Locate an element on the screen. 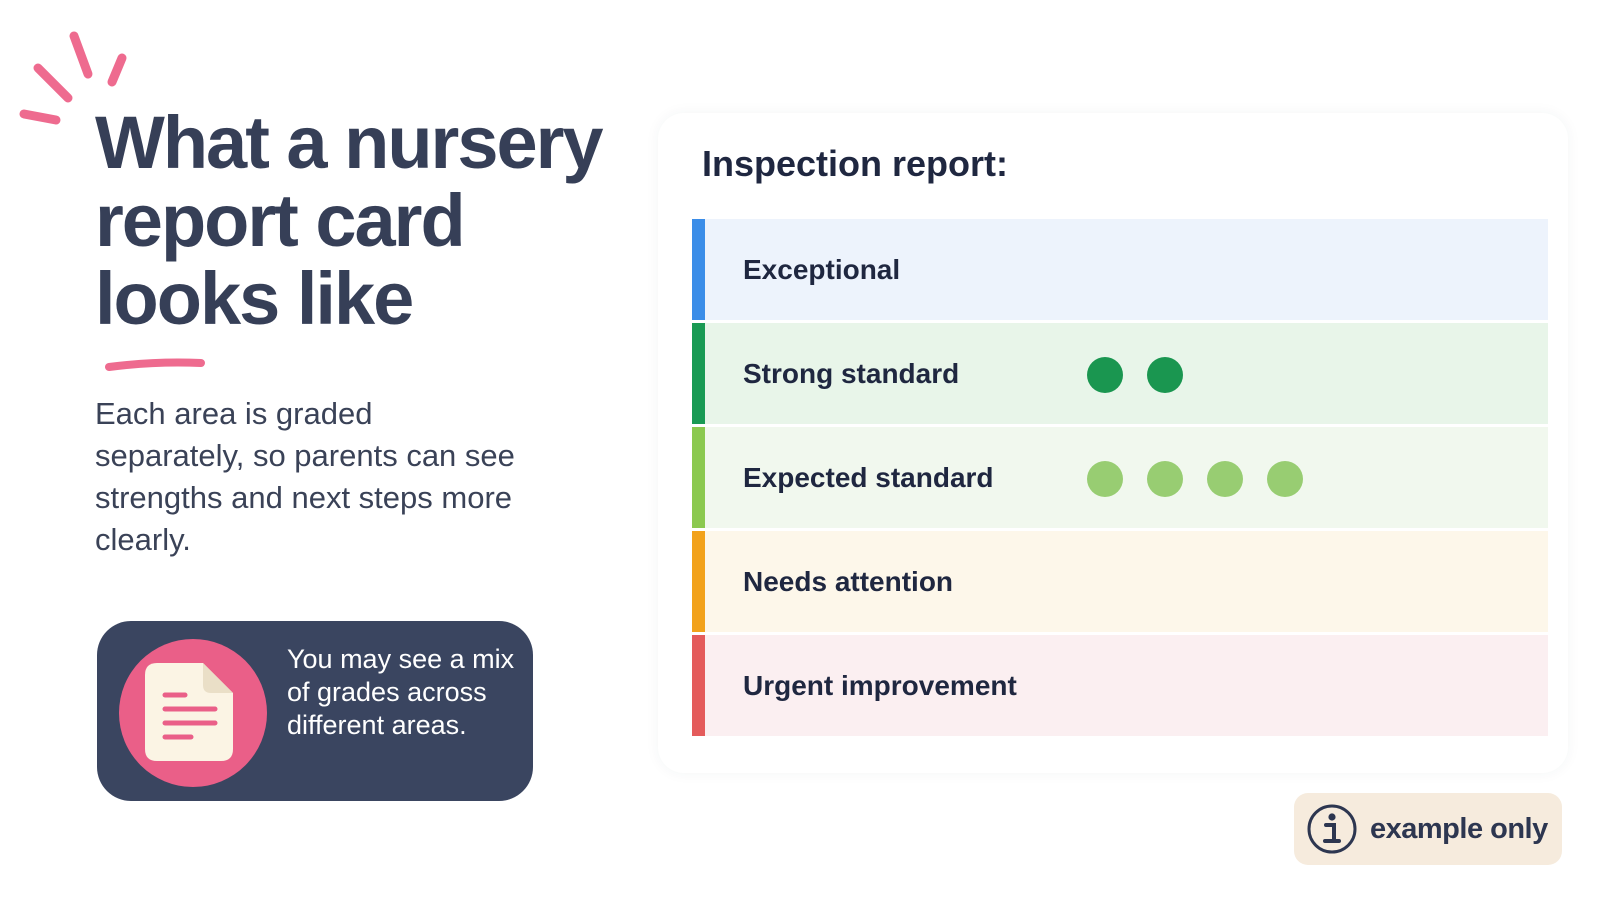  info-icon is located at coordinates (1332, 829).